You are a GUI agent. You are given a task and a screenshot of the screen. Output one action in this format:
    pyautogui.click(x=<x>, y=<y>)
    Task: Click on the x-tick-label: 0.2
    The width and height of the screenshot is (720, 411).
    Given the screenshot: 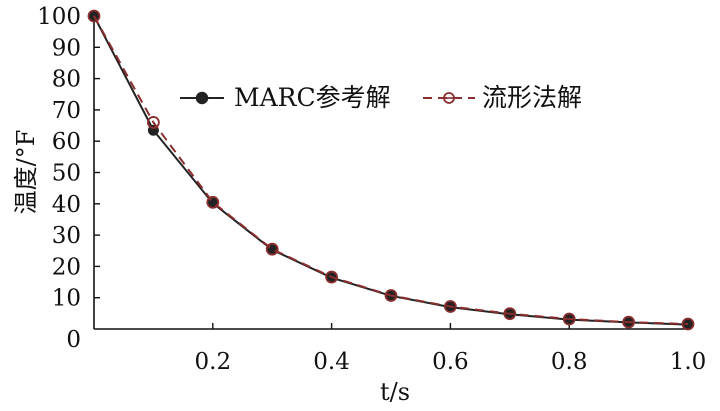 What is the action you would take?
    pyautogui.click(x=213, y=362)
    